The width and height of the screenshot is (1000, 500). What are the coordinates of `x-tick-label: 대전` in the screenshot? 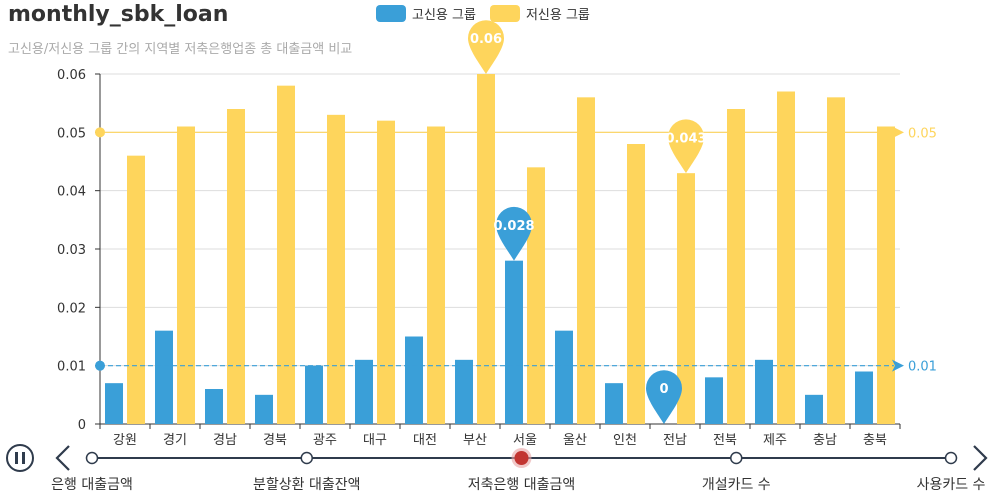 It's located at (425, 440).